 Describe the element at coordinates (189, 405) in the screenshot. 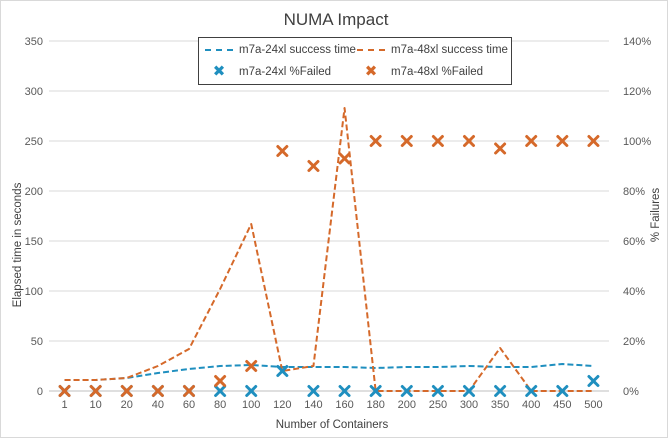

I see `x-tick-label: 60` at that location.